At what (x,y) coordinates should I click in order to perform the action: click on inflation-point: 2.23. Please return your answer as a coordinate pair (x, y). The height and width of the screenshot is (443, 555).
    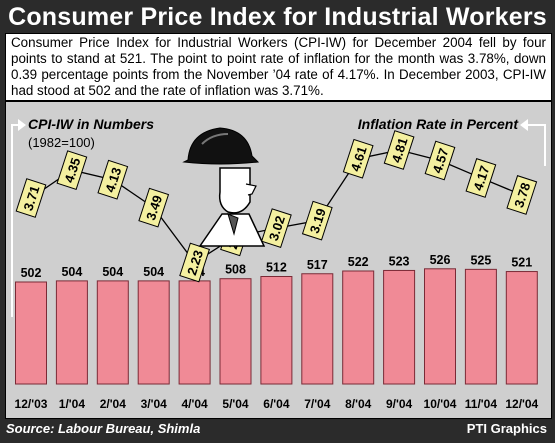
    Looking at the image, I should click on (194, 262).